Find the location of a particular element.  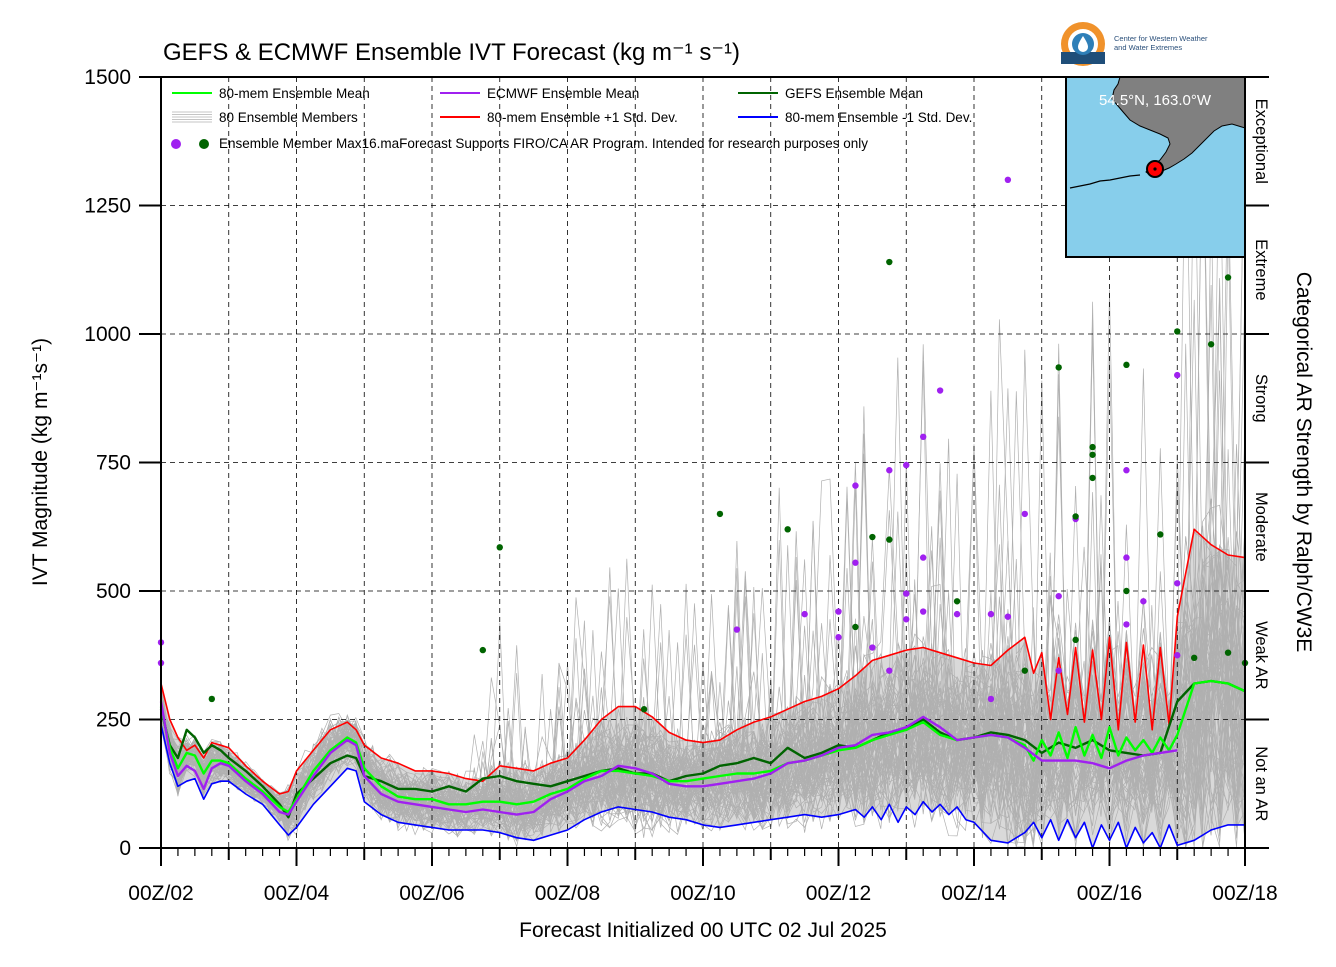

inset-location-label: 54.5°N, 163.0°W is located at coordinates (1155, 100).